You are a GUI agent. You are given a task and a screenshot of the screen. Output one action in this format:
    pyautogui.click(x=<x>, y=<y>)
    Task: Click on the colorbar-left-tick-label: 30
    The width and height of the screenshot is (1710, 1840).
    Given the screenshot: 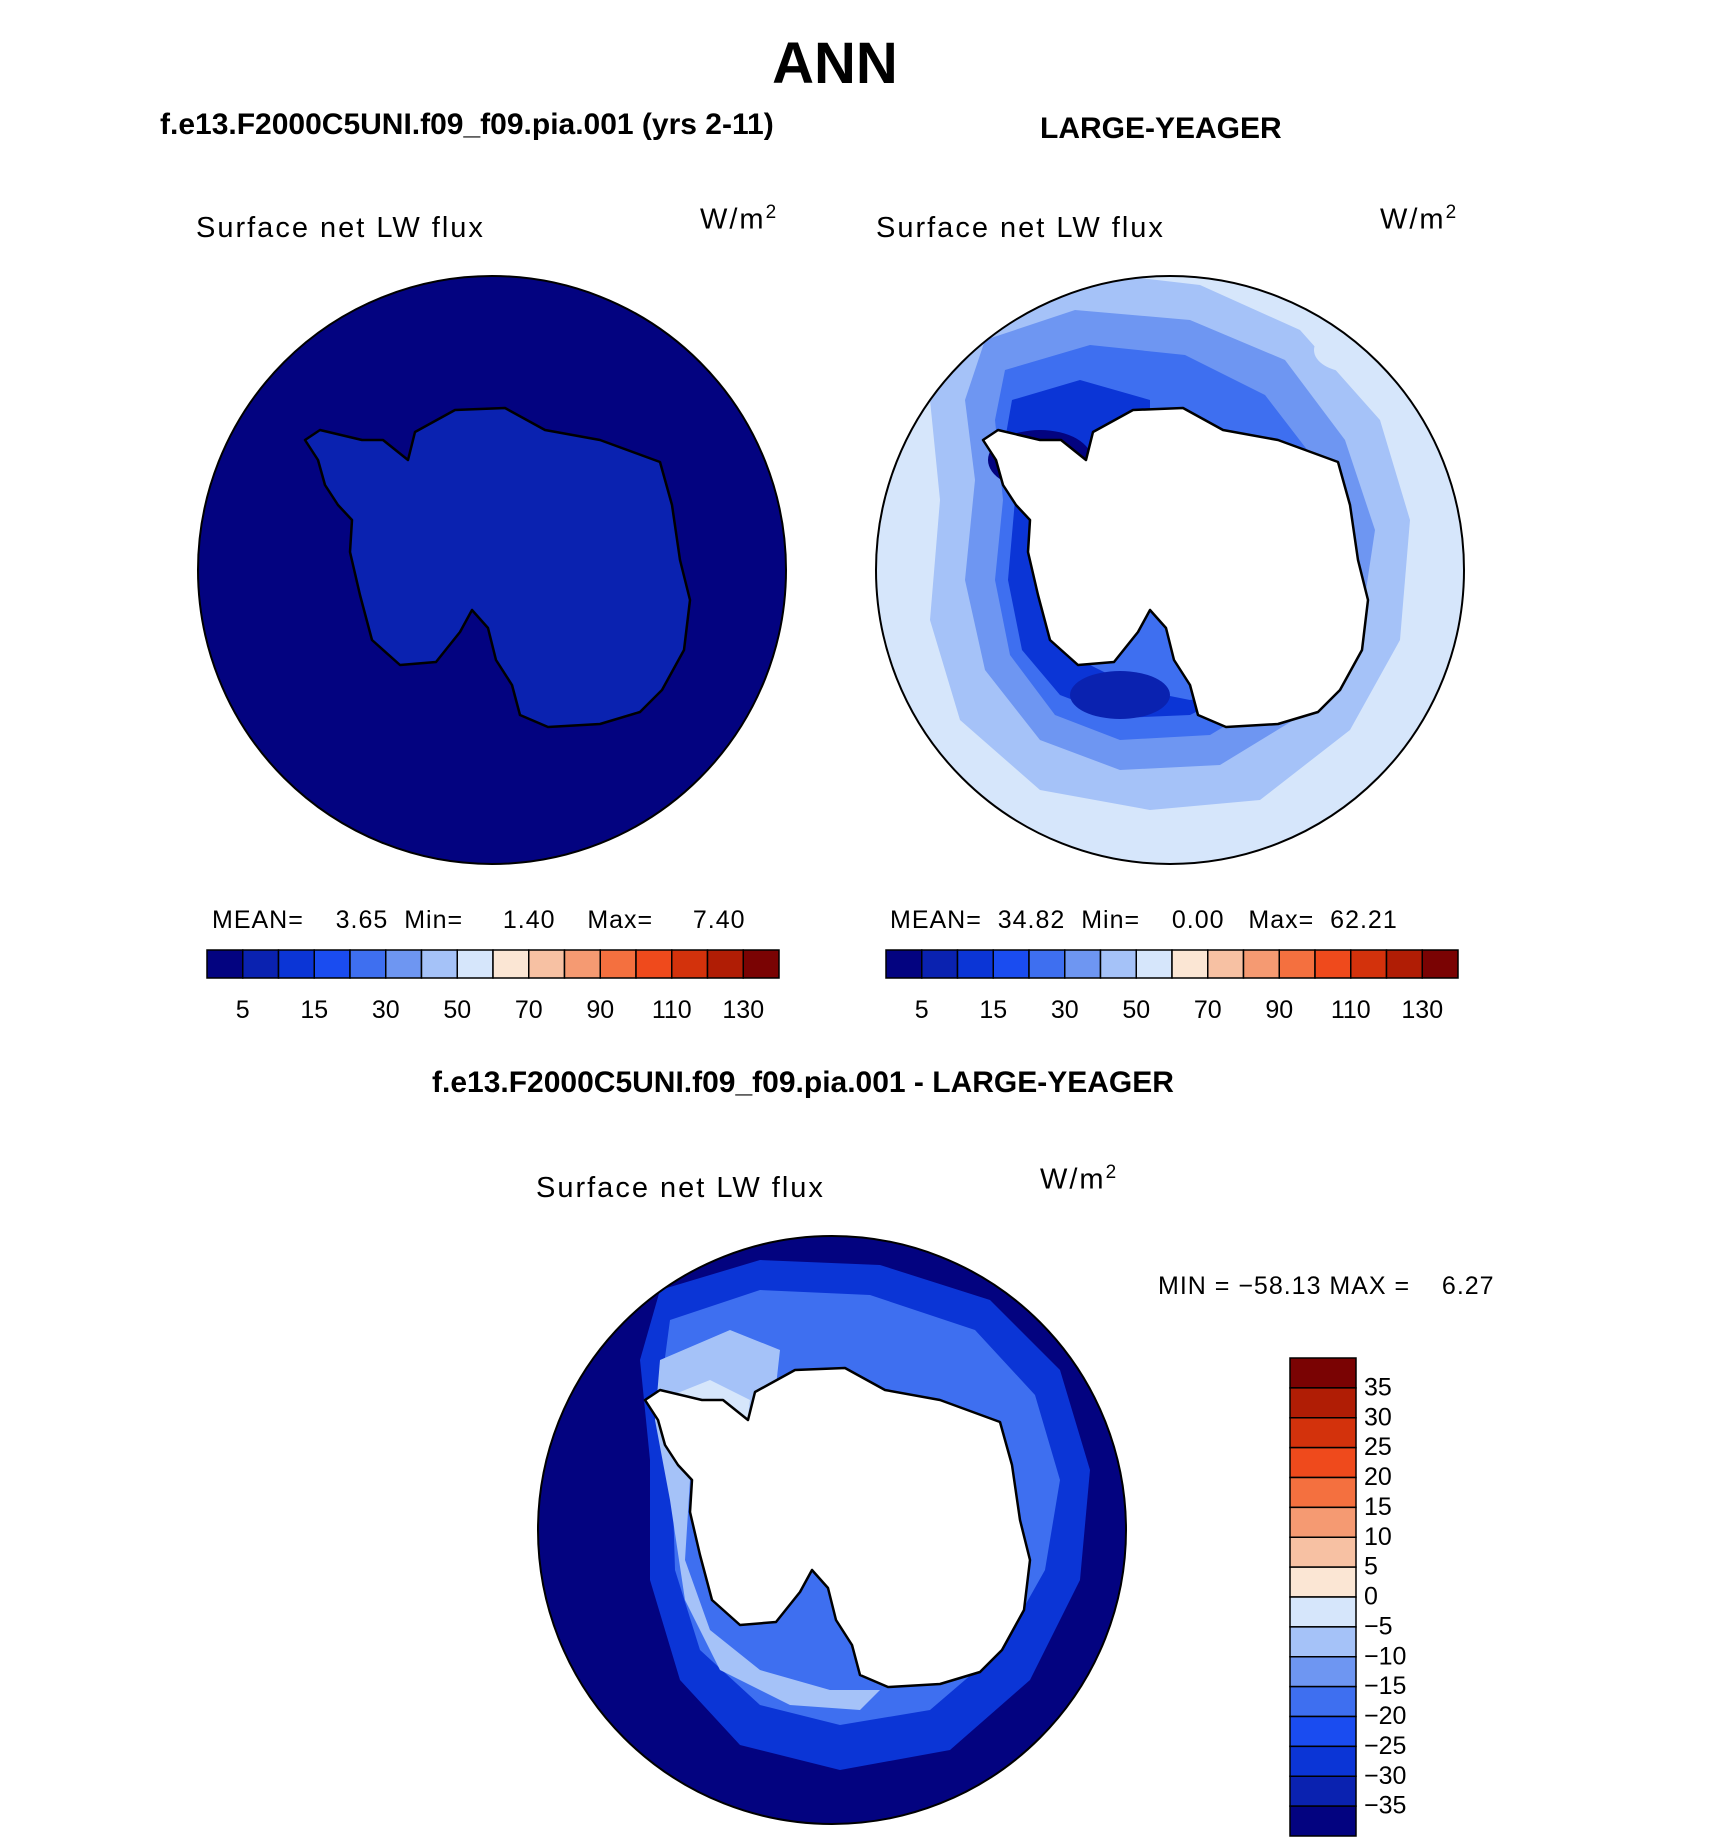 What is the action you would take?
    pyautogui.click(x=386, y=1010)
    